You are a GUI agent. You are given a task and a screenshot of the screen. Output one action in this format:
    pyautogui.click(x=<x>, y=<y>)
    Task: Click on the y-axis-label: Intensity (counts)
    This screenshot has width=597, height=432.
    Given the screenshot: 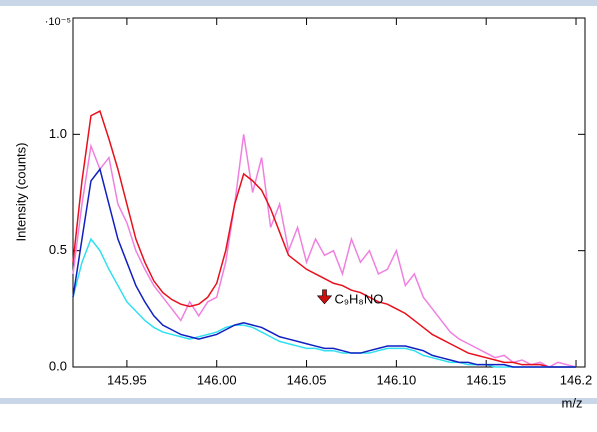 What is the action you would take?
    pyautogui.click(x=20, y=192)
    